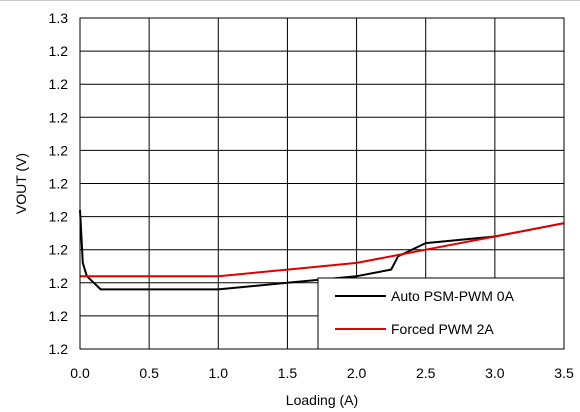 This screenshot has height=412, width=580. I want to click on y-tick-labels: 1.2 1.2 1.2 1.2 1.2 1.2 1.2 1.2 1.2 1.2 1.3, so click(59, 183).